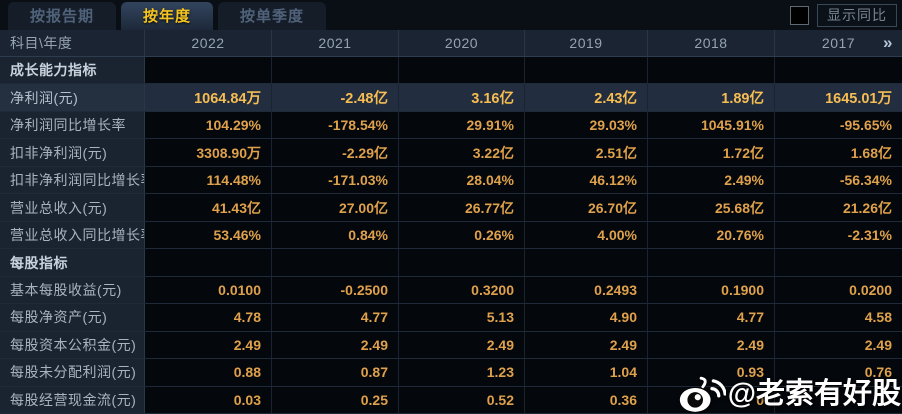 The image size is (902, 414). What do you see at coordinates (335, 317) in the screenshot?
I see `cell-value: 4.77` at bounding box center [335, 317].